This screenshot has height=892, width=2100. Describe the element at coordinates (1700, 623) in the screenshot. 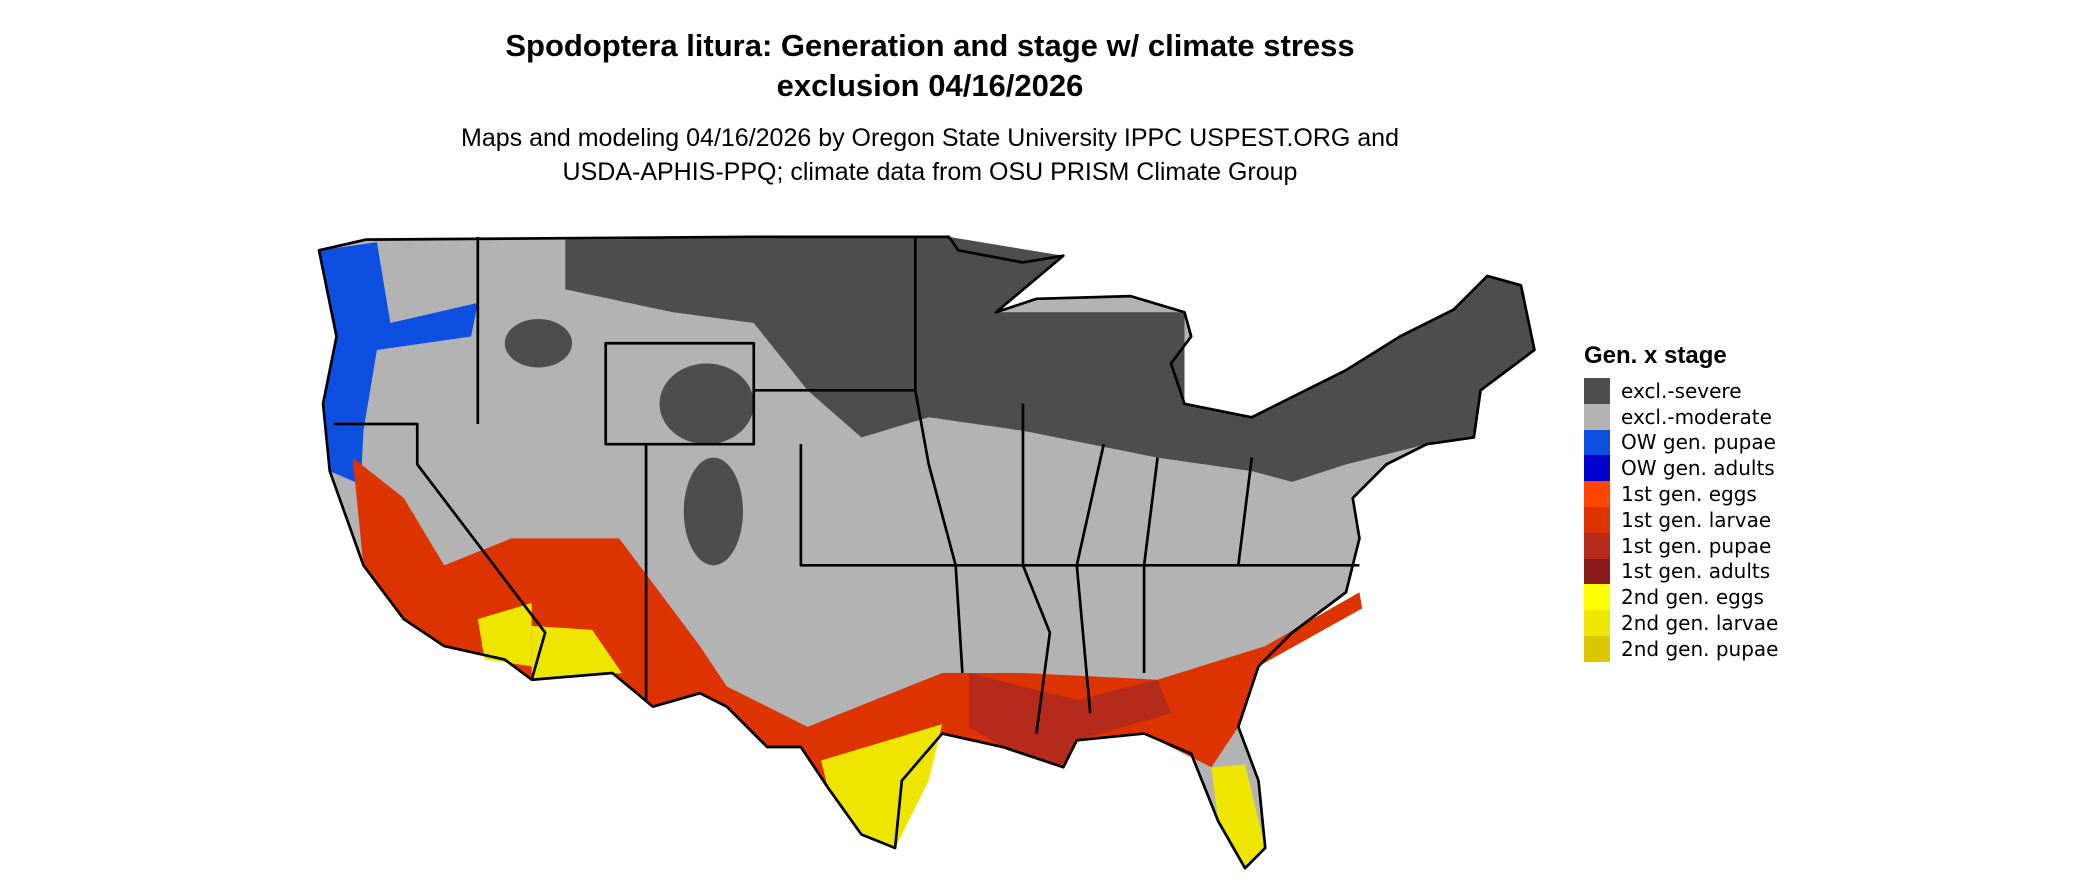

I see `legend-label: 2nd gen. larvae` at that location.